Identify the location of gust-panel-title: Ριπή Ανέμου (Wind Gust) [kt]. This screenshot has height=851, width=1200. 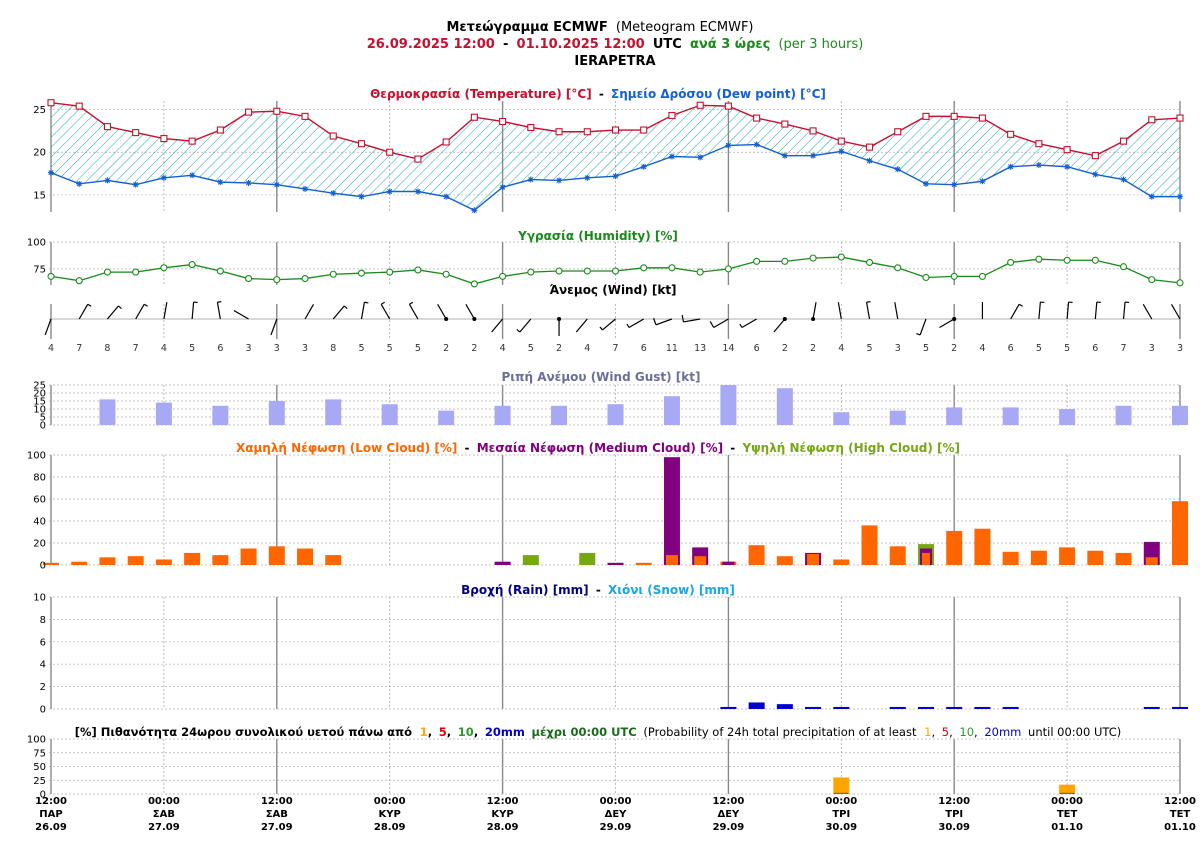
(601, 377).